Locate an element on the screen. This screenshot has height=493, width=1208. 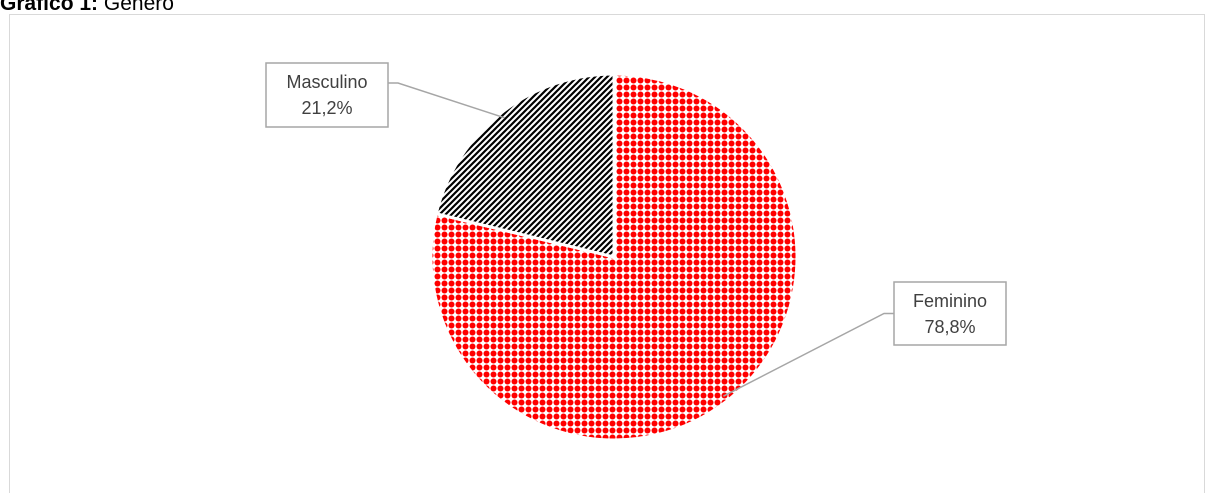
caption-title: Gênero is located at coordinates (138, 7).